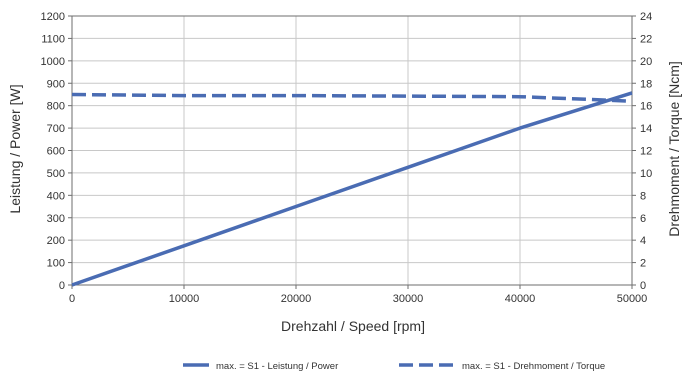 The height and width of the screenshot is (374, 694). What do you see at coordinates (646, 17) in the screenshot?
I see `y2-tick-label: 24` at bounding box center [646, 17].